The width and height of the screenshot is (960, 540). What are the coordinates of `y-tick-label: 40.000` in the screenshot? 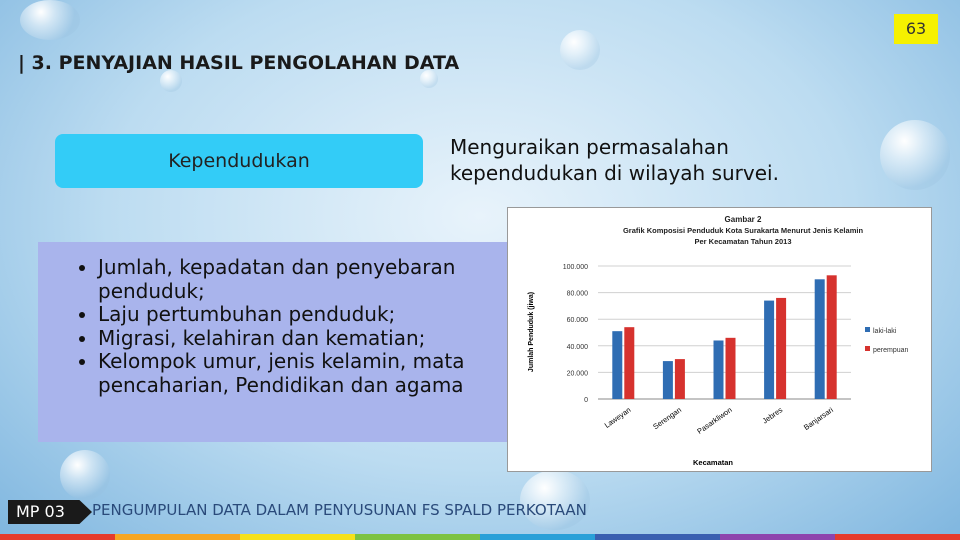 It's located at (578, 347).